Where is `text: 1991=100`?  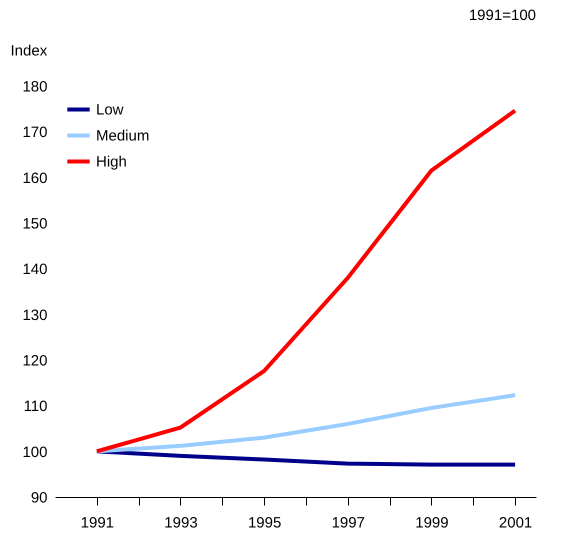
text: 1991=100 is located at coordinates (502, 15).